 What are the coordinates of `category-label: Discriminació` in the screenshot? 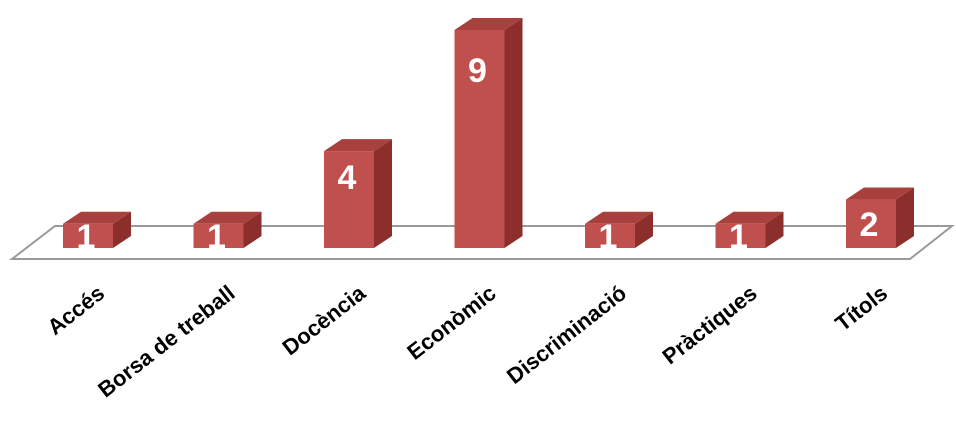 It's located at (566, 334).